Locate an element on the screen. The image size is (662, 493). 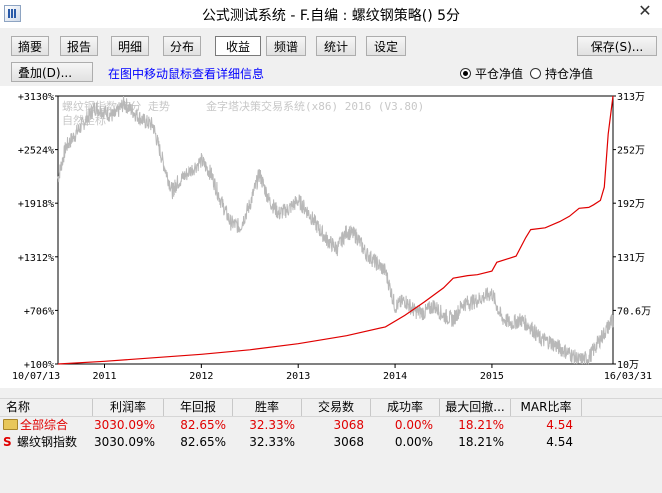
x-start-label: 10/07/13 is located at coordinates (36, 376).